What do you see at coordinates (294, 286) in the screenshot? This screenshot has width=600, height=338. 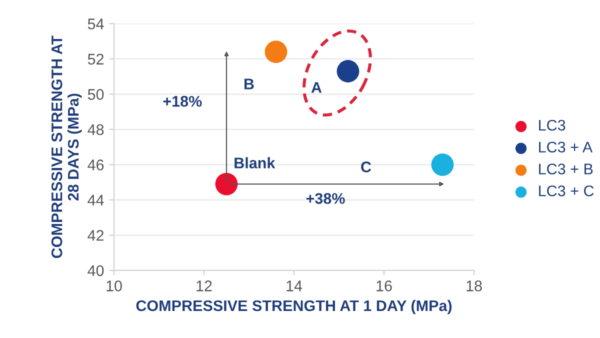 I see `x-tick-label: 14` at bounding box center [294, 286].